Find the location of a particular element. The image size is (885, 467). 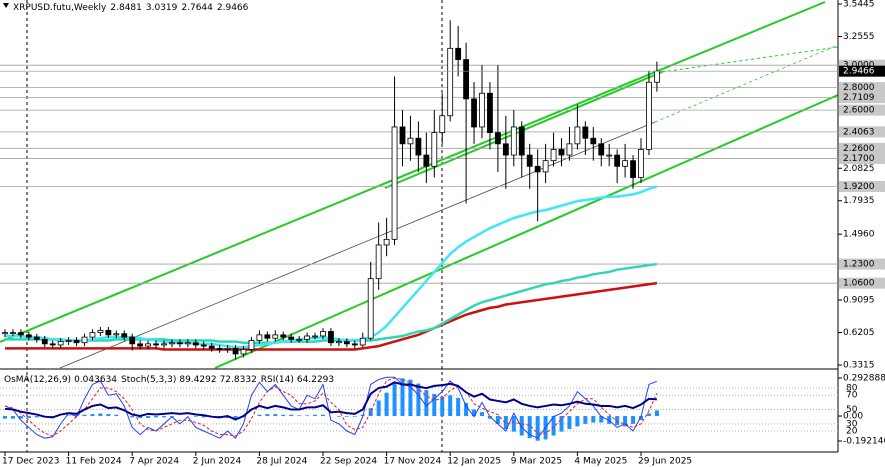

y2-tick-label: 30 is located at coordinates (852, 424).